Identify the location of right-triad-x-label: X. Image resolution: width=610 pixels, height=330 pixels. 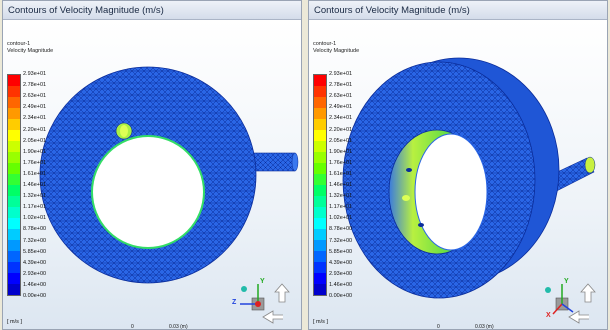
(548, 315).